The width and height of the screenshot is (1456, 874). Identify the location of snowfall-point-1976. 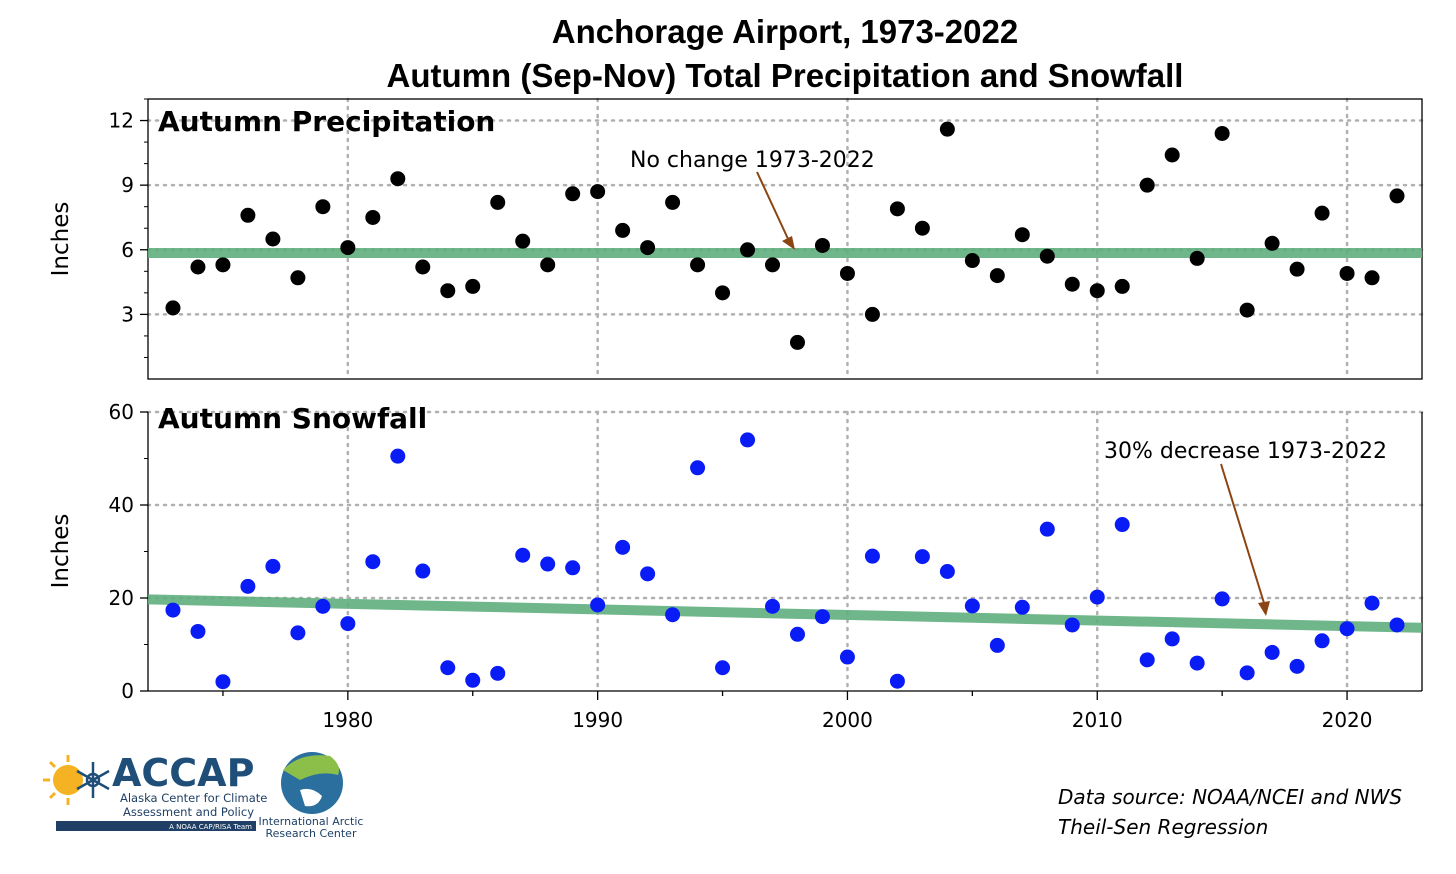
(248, 586).